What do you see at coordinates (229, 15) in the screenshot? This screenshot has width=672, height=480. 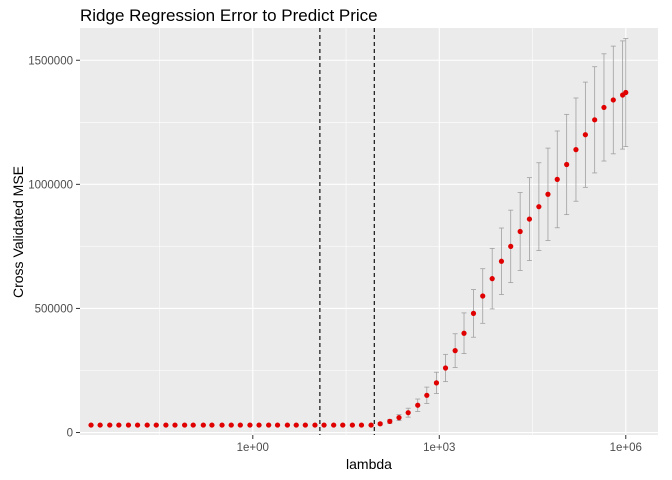 I see `chart-title: Ridge Regression Error to Predict Price` at bounding box center [229, 15].